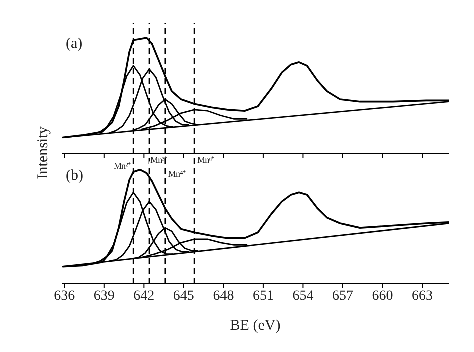  What do you see at coordinates (65, 296) in the screenshot?
I see `x-tick-label: 636` at bounding box center [65, 296].